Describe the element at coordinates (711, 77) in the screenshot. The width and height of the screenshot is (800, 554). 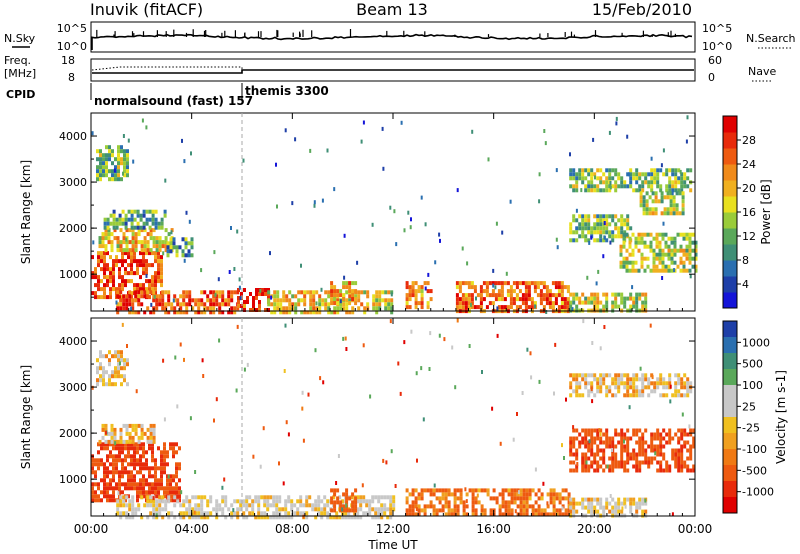
I see `nave-tick-bottom: 0` at that location.